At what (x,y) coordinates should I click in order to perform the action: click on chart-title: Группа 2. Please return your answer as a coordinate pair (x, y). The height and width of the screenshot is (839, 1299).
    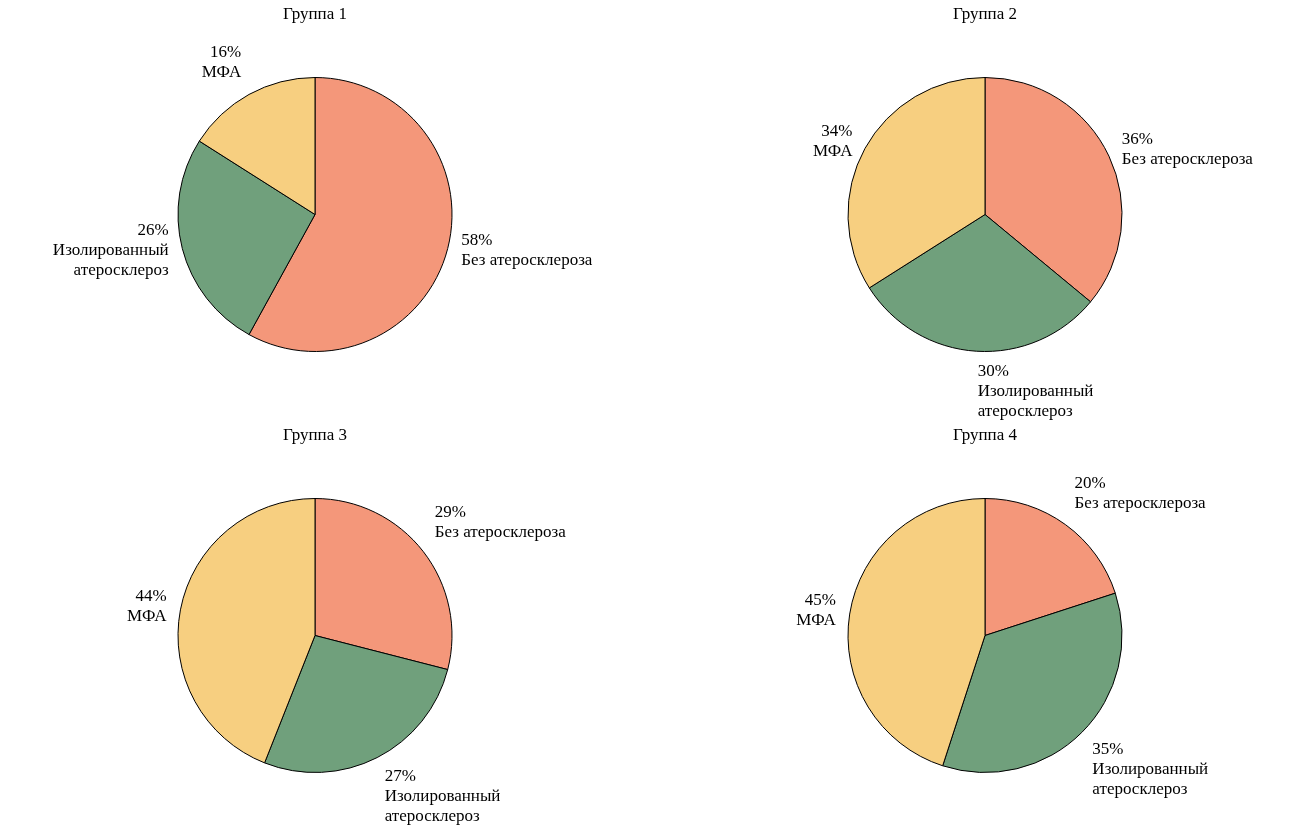
    Looking at the image, I should click on (985, 13).